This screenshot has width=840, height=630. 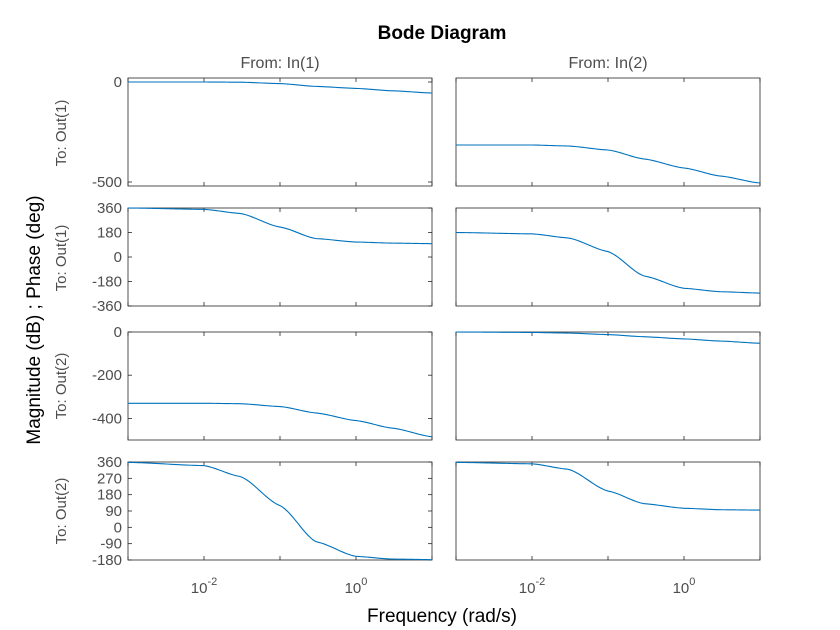 I want to click on row-label-out1-phase: To: Out(1), so click(x=61, y=258).